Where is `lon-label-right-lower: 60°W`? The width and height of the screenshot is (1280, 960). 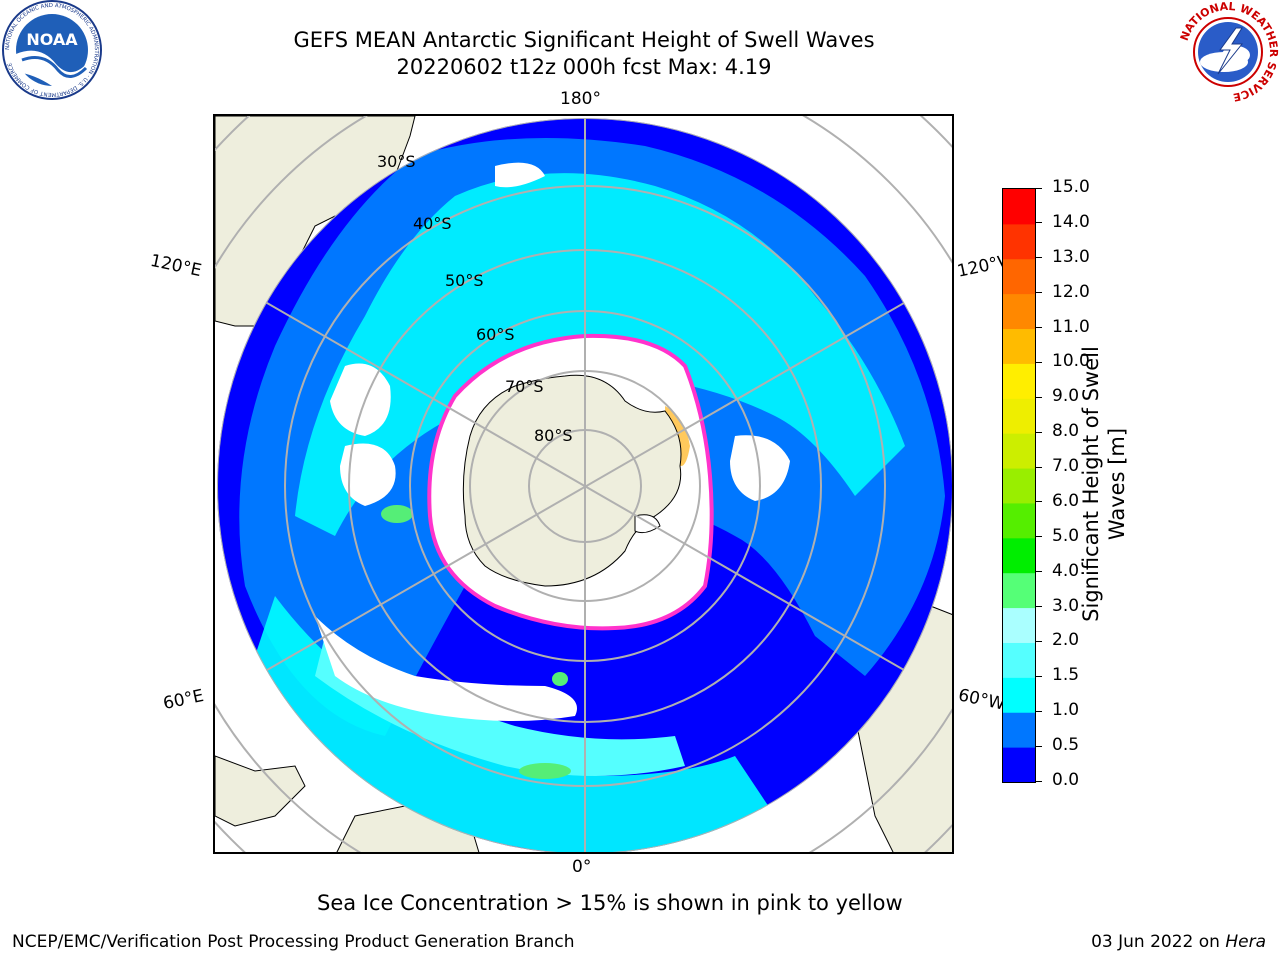
lon-label-right-lower: 60°W is located at coordinates (981, 700).